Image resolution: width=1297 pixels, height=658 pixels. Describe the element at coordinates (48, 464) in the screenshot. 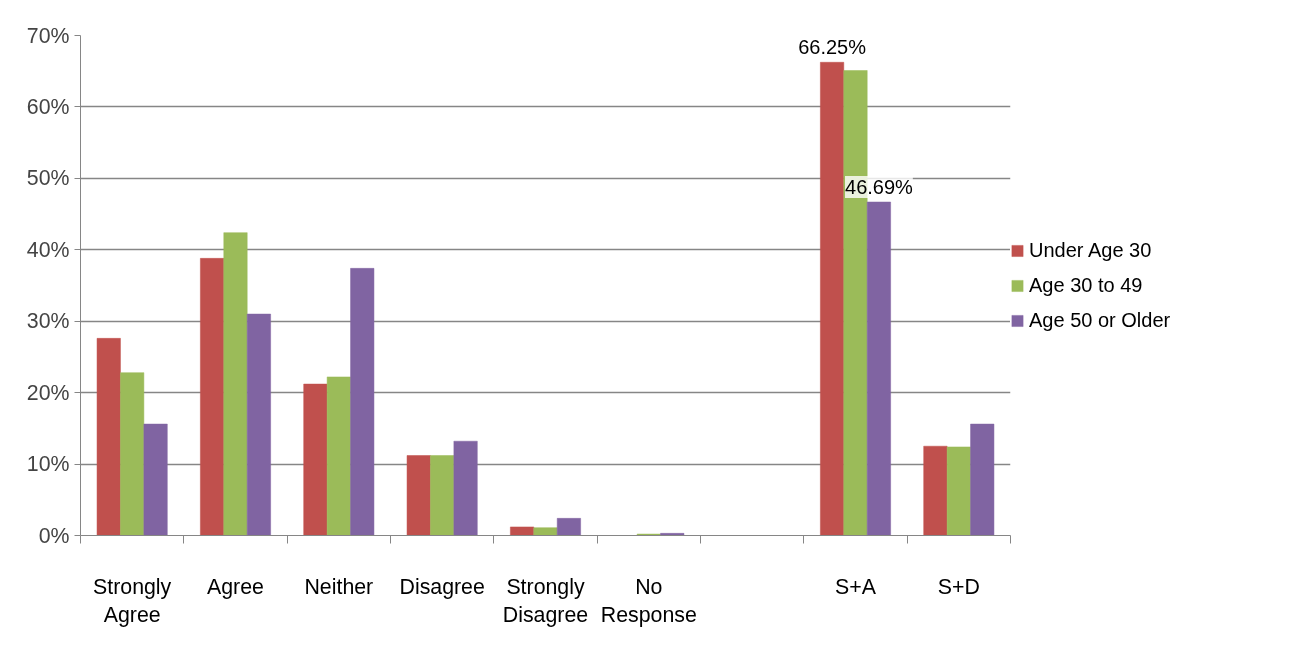

I see `y-tick-label: 10%` at that location.